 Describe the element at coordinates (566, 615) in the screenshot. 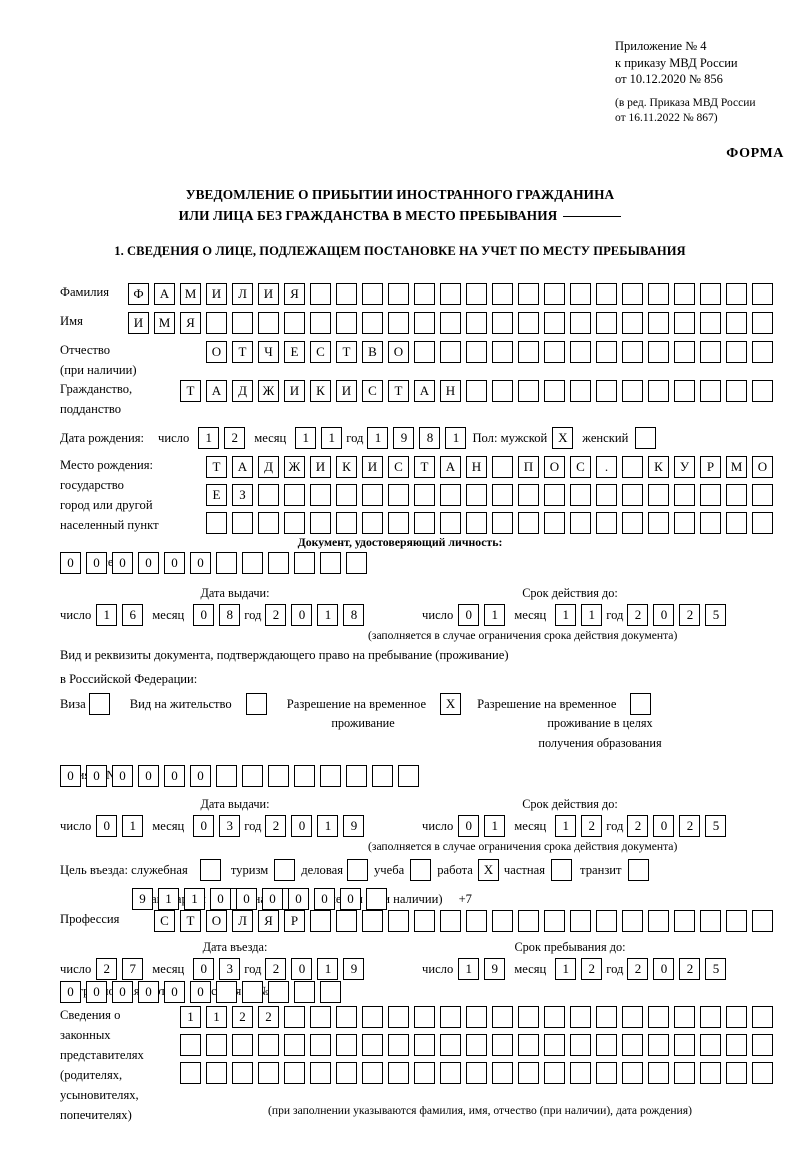

I see `doc-valid-month-digit-1: 1` at that location.